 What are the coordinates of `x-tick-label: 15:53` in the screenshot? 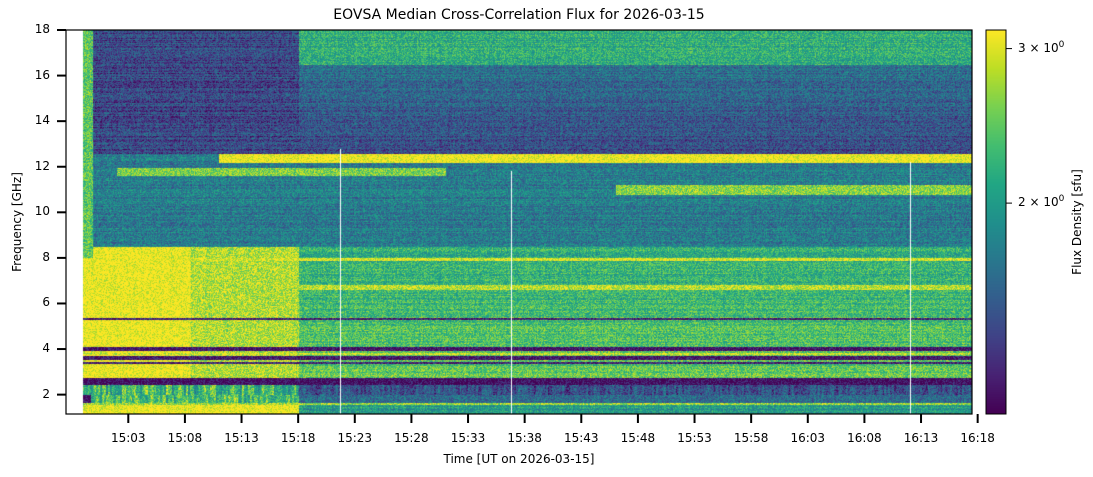 It's located at (694, 438).